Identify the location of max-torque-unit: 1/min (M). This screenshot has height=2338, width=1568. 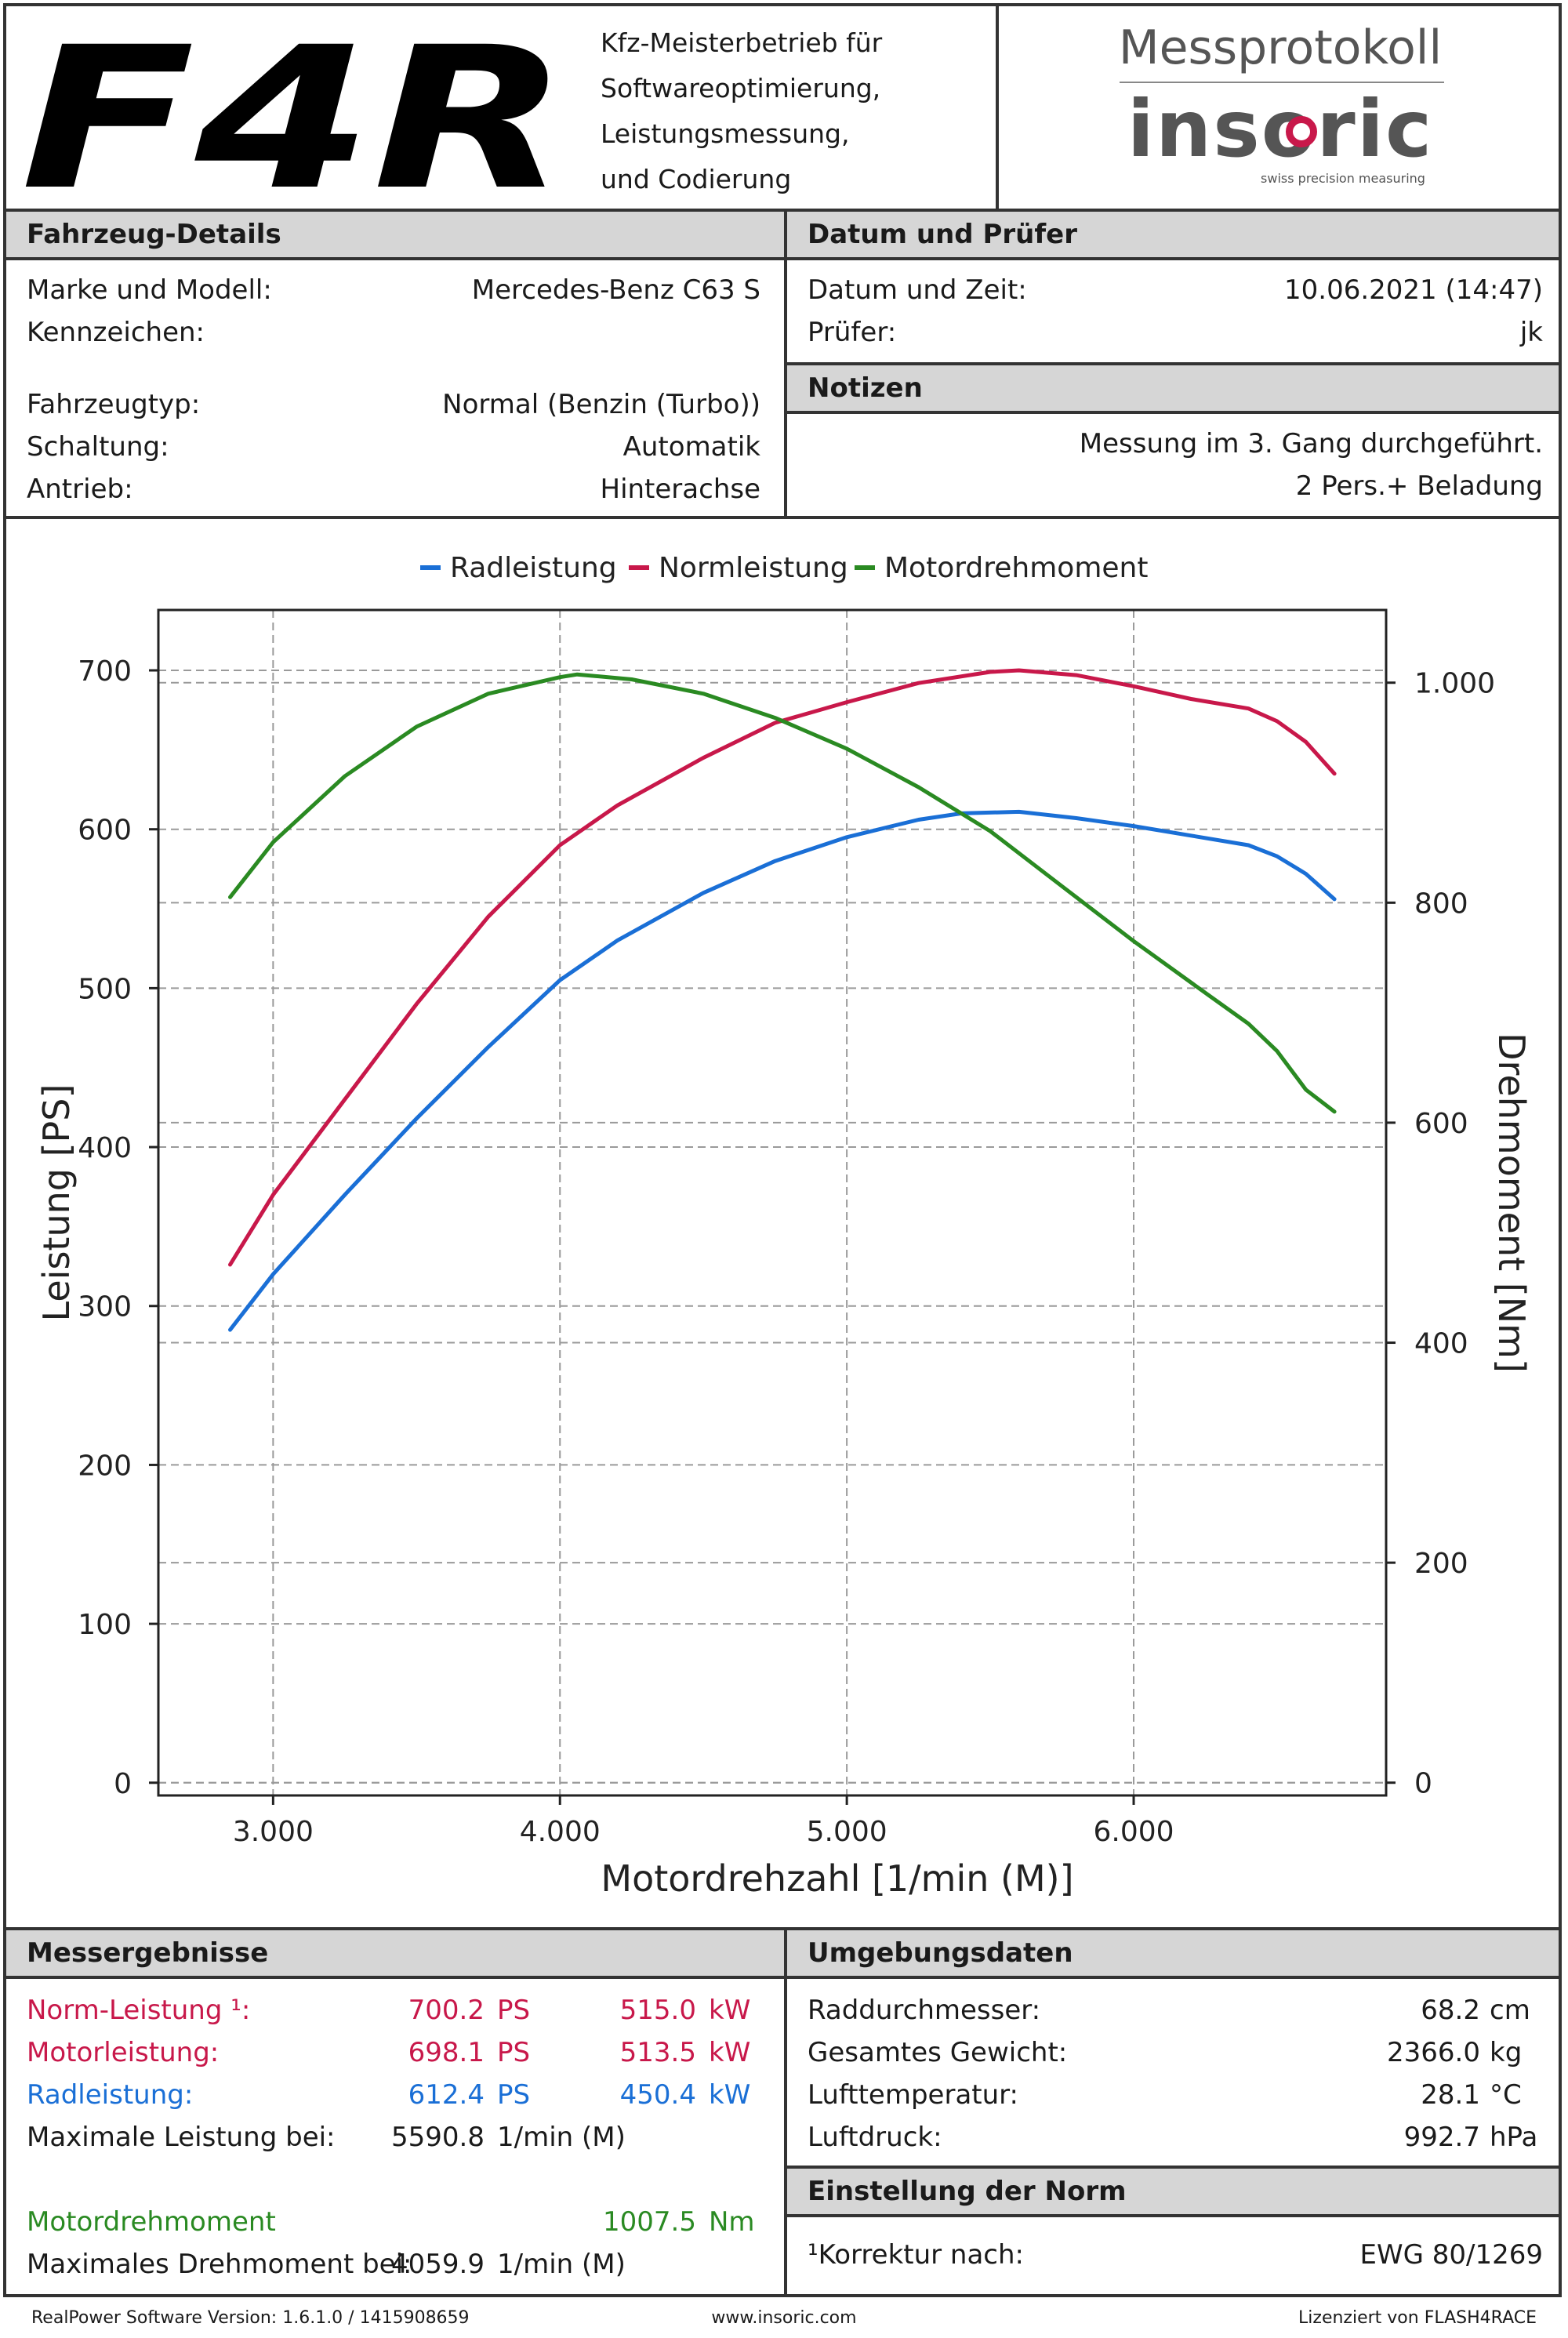
(561, 2264).